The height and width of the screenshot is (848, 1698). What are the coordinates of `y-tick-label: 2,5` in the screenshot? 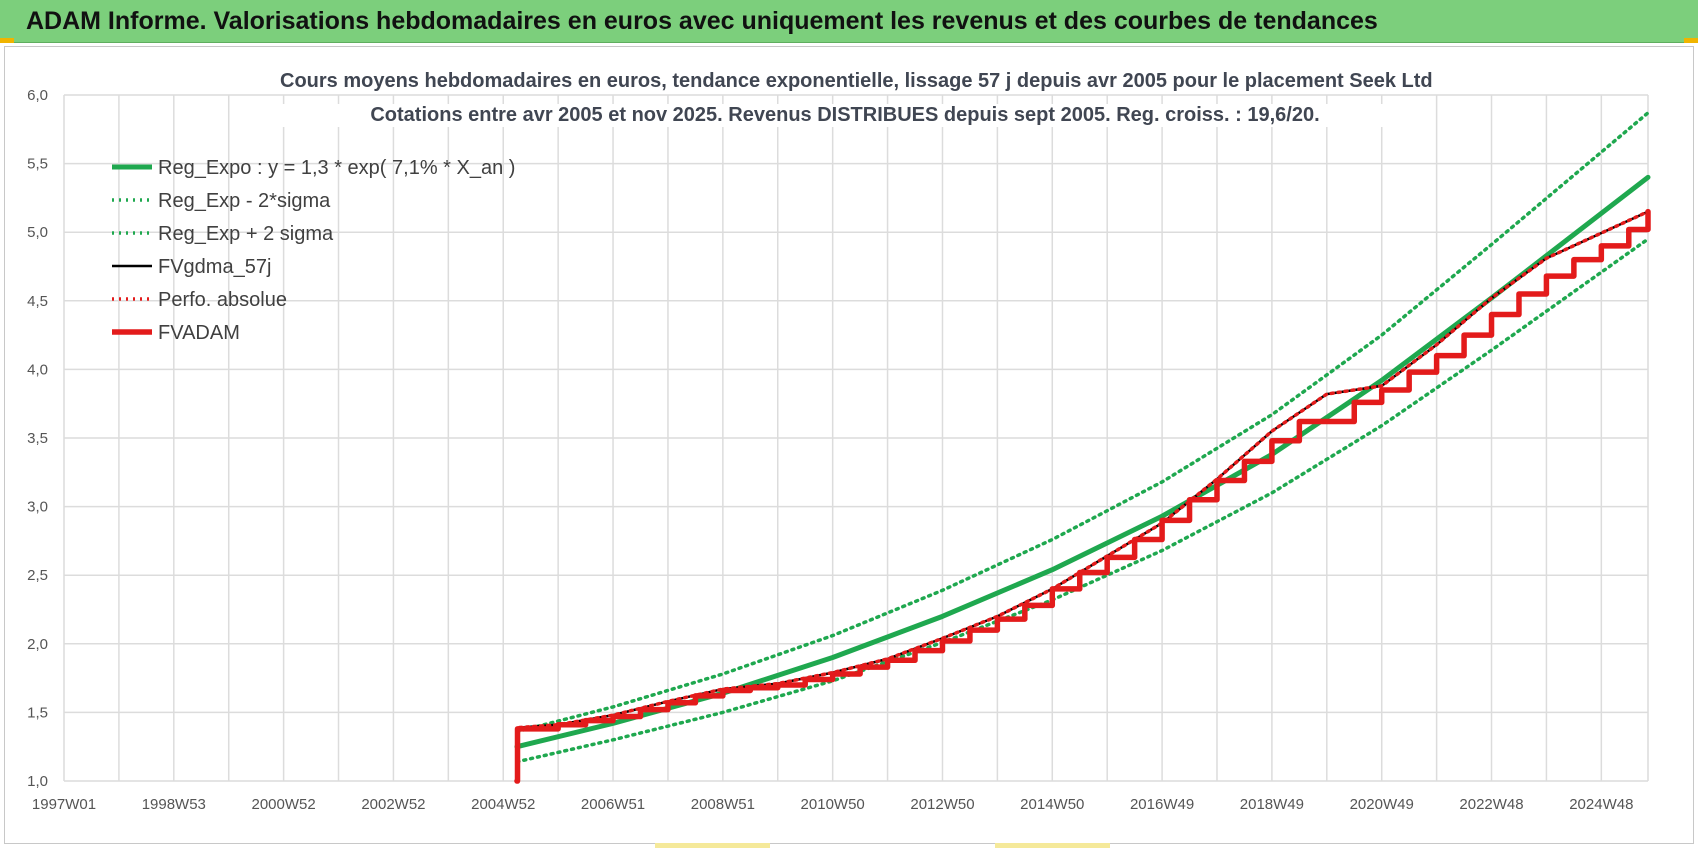 It's located at (37, 575).